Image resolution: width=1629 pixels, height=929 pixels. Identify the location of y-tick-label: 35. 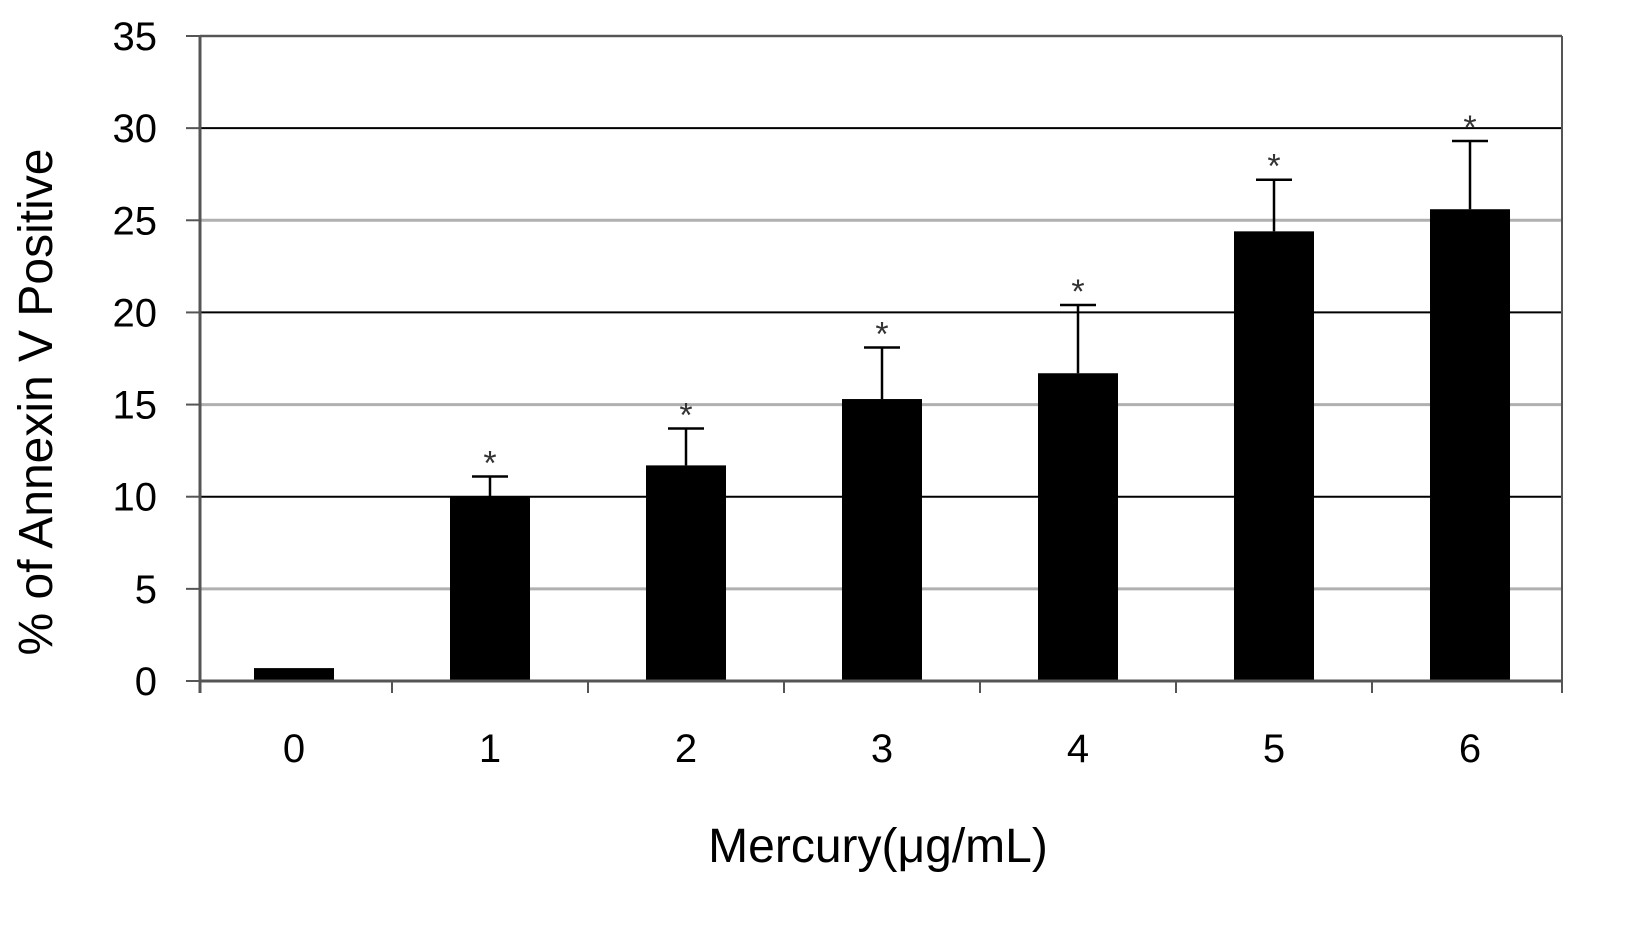
(135, 37).